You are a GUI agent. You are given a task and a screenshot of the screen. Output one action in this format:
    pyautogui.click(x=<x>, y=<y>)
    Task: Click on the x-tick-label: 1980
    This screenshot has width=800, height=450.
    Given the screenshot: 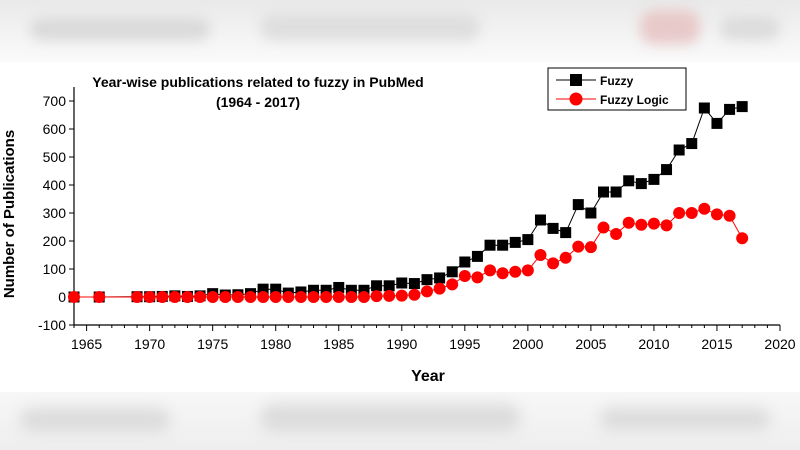 What is the action you would take?
    pyautogui.click(x=275, y=344)
    